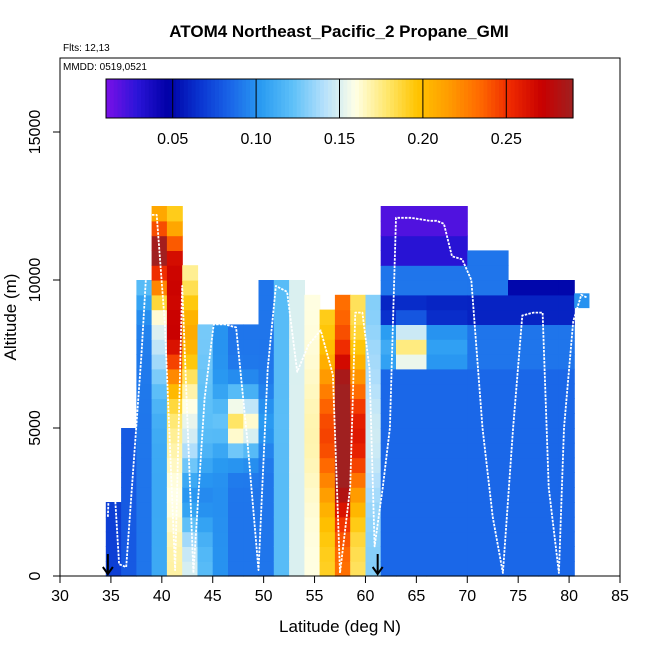 The width and height of the screenshot is (650, 650). I want to click on x-tick-label: 50, so click(264, 596).